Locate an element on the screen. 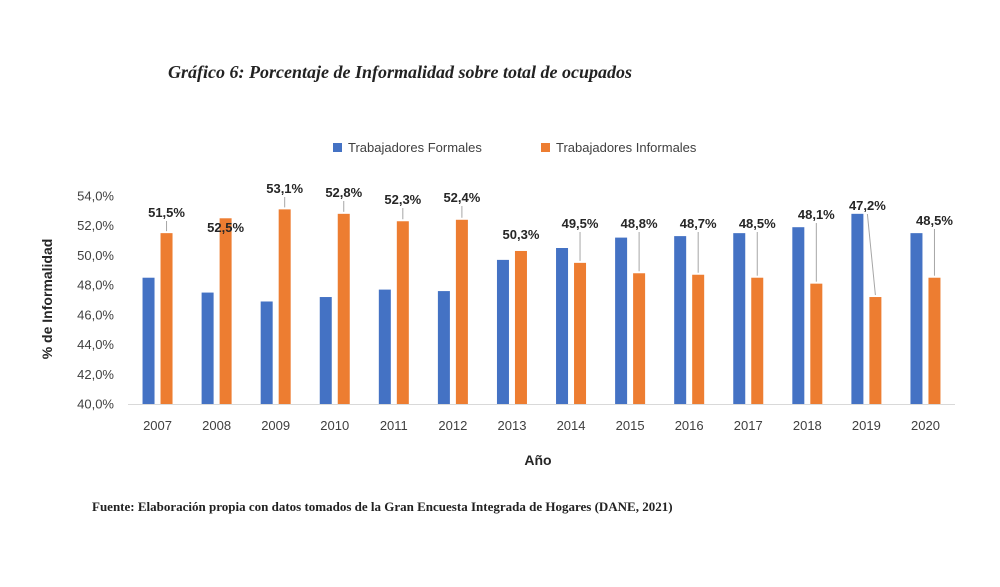  x-tick-label-2007: 2007 is located at coordinates (157, 425).